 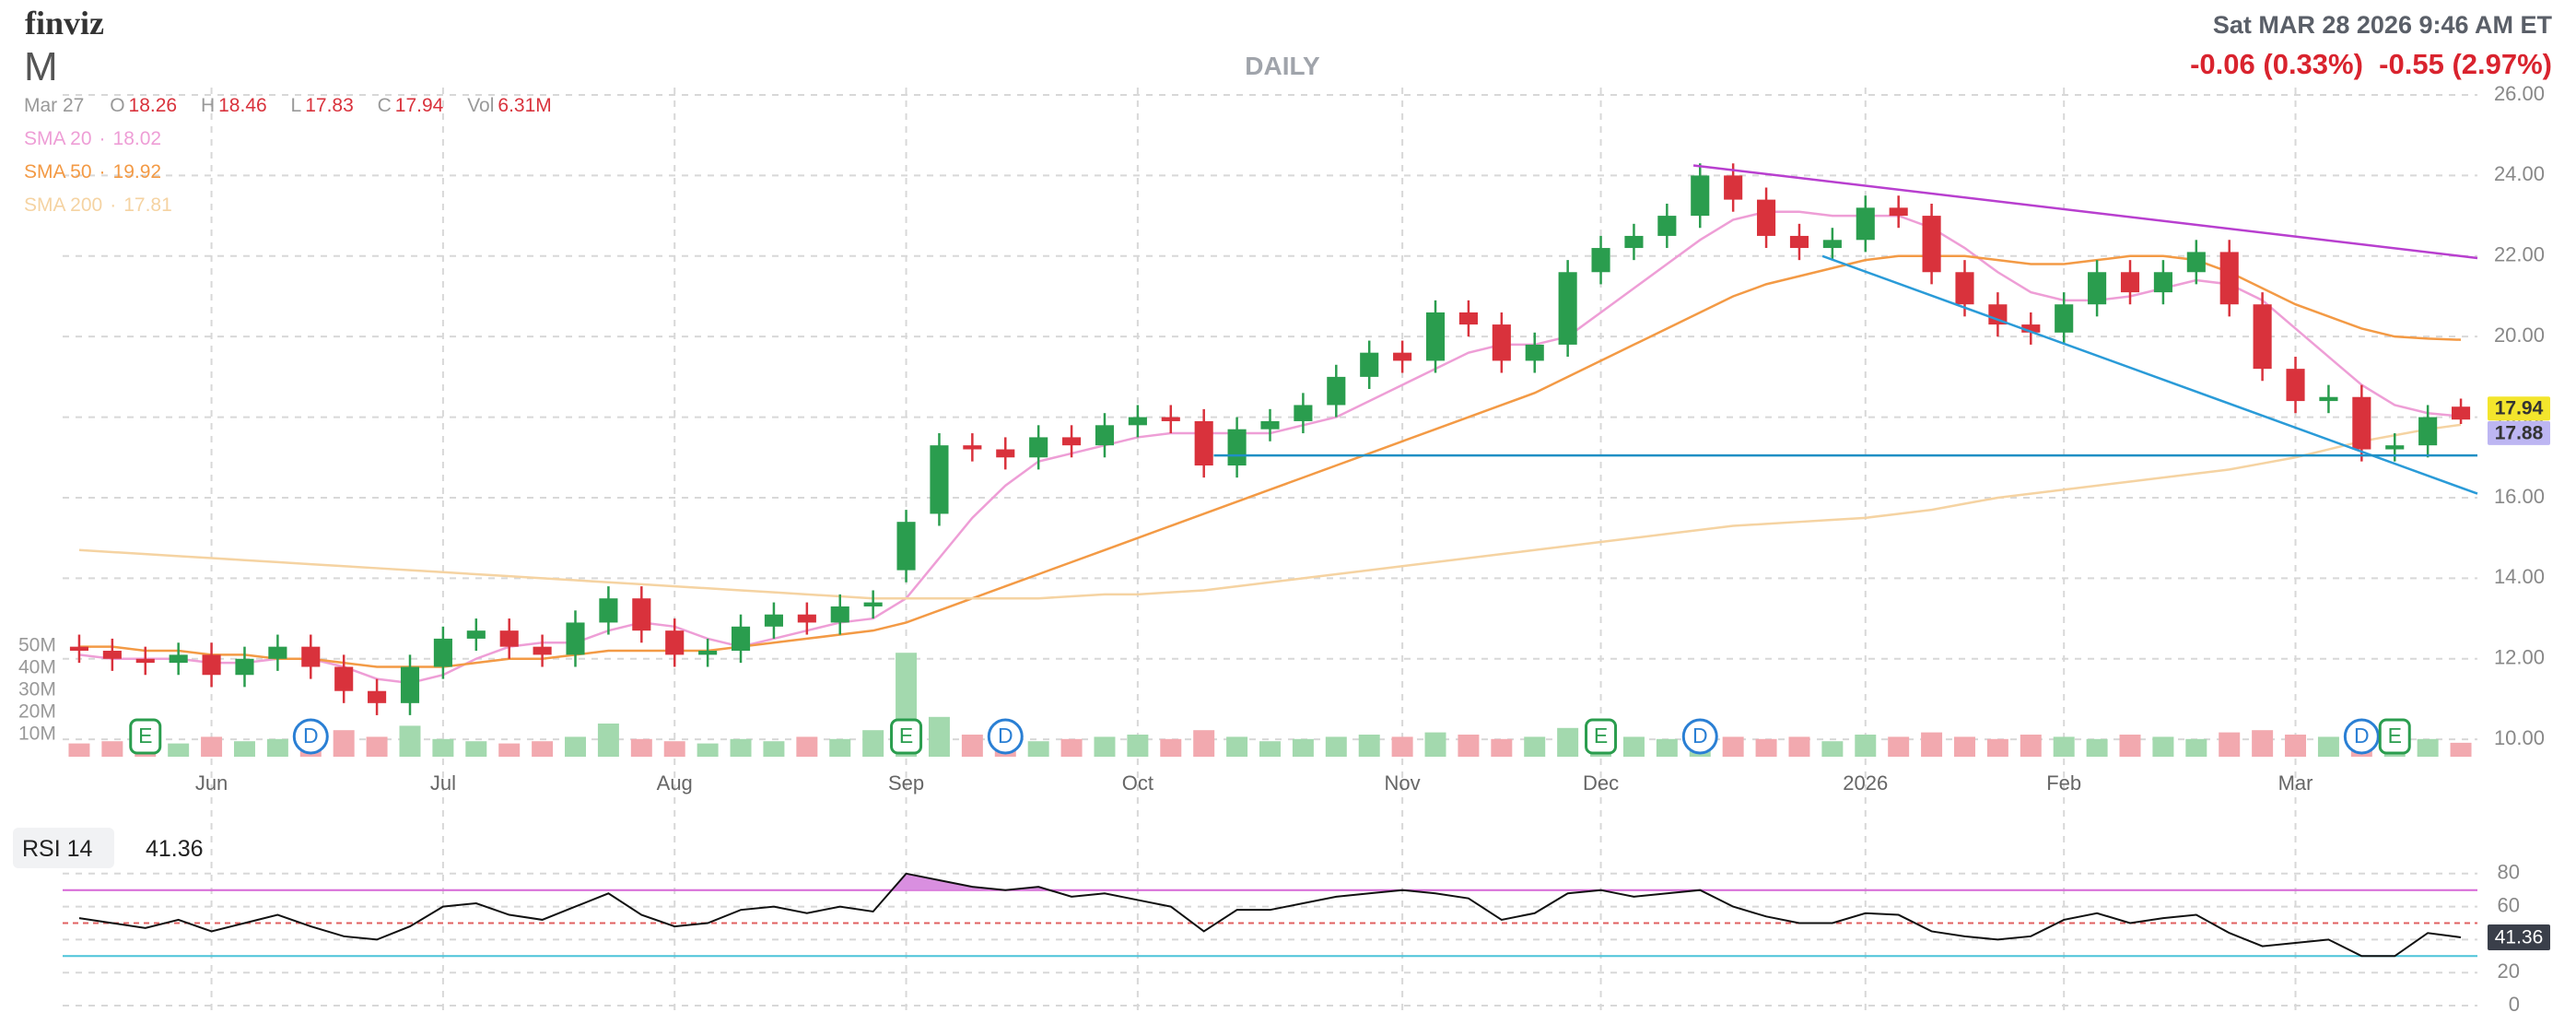 I want to click on timeframe: DAILY, so click(x=1282, y=66).